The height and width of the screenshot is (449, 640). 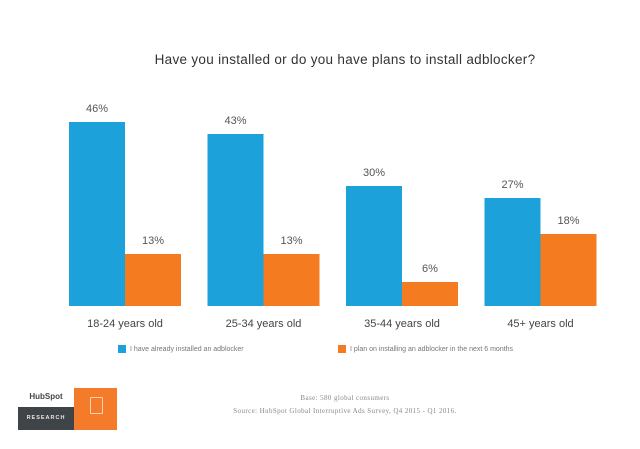 What do you see at coordinates (568, 221) in the screenshot?
I see `value-label-planning-3: 18%` at bounding box center [568, 221].